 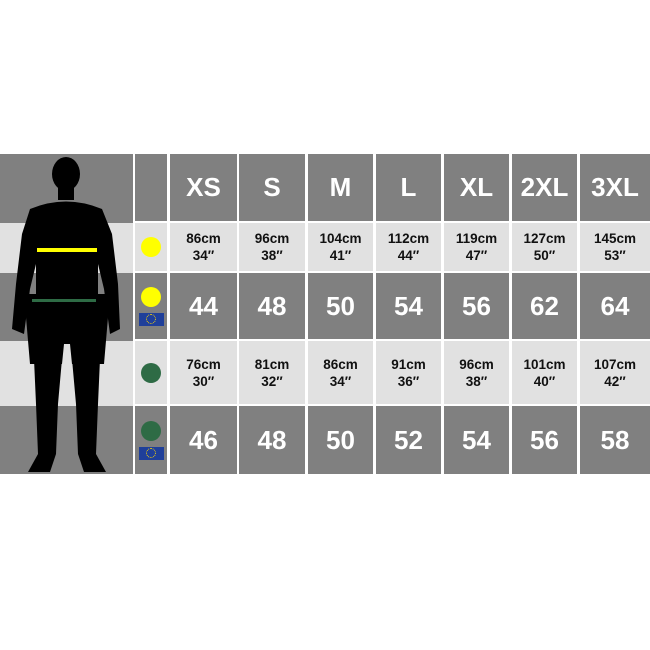 I want to click on icon-column-header, so click(x=151, y=187).